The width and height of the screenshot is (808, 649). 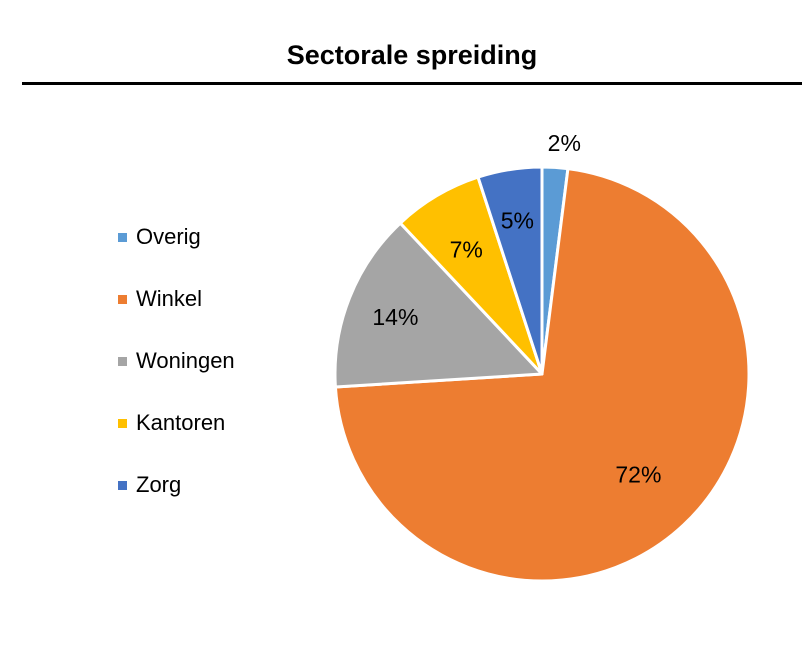 I want to click on pie-slice-woningen, so click(x=438, y=305).